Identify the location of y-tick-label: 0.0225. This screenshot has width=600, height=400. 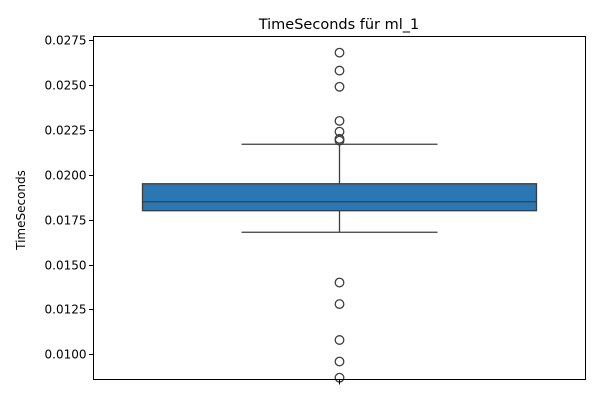
(66, 131).